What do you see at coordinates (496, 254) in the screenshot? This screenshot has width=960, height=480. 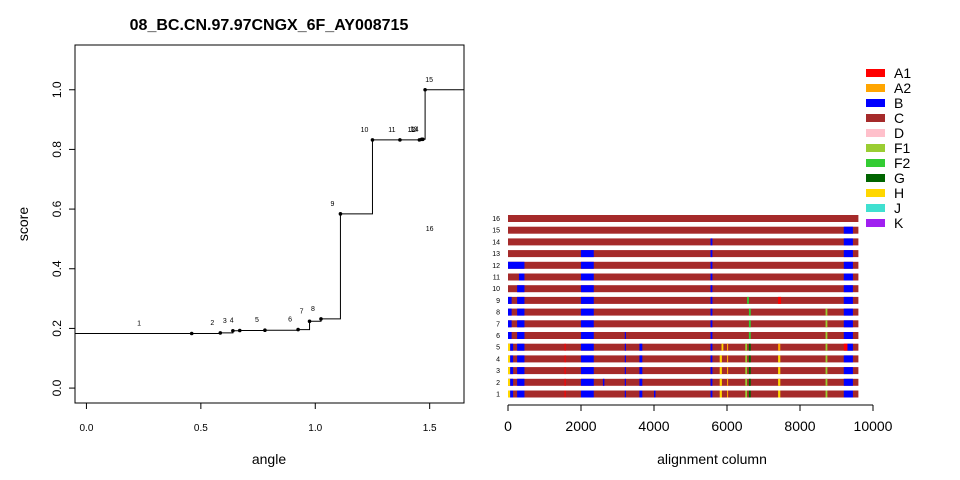 I see `alignment-row-label: 13` at bounding box center [496, 254].